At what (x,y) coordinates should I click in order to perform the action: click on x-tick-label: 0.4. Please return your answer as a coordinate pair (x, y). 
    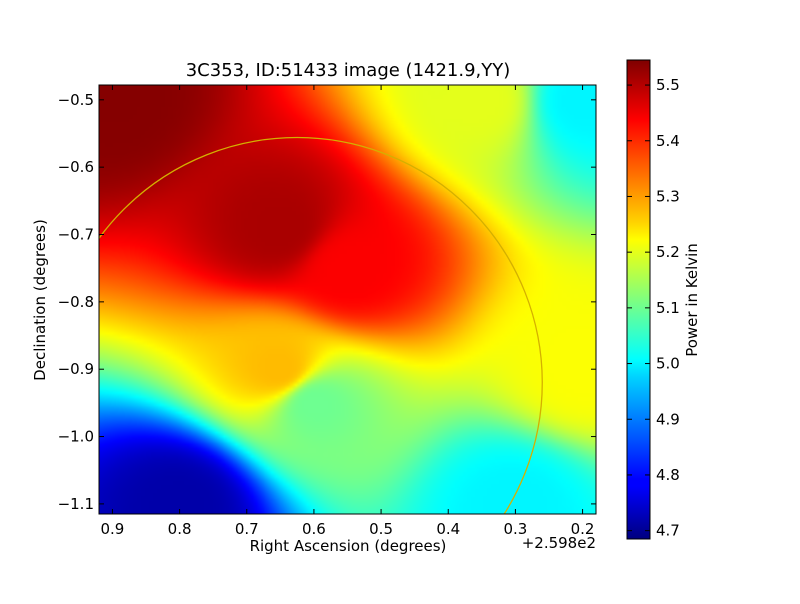
    Looking at the image, I should click on (448, 529).